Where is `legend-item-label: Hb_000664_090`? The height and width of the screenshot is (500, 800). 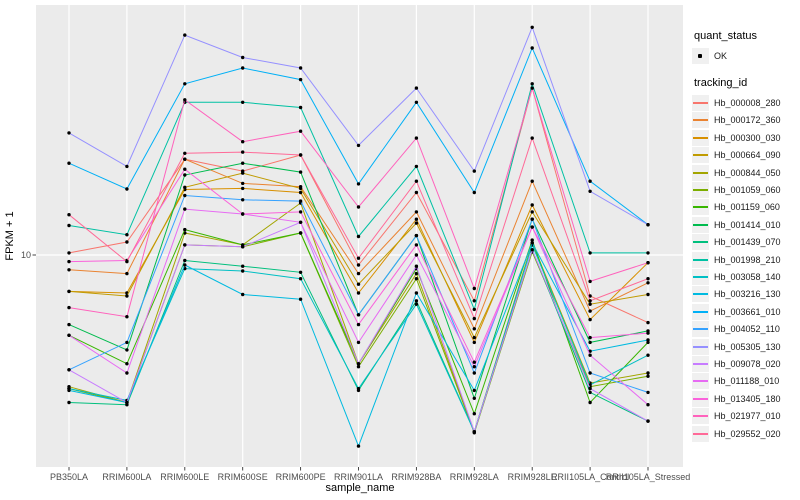 legend-item-label: Hb_000664_090 is located at coordinates (747, 155).